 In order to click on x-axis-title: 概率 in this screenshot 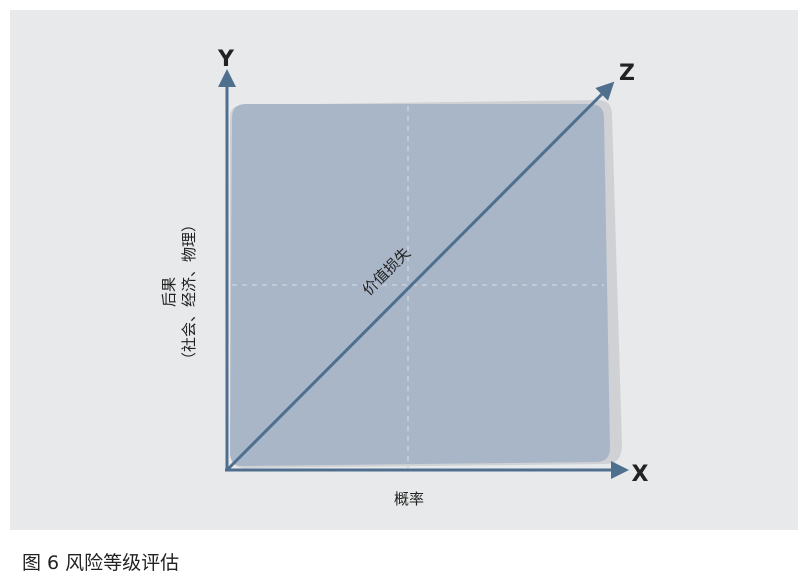, I will do `click(409, 499)`.